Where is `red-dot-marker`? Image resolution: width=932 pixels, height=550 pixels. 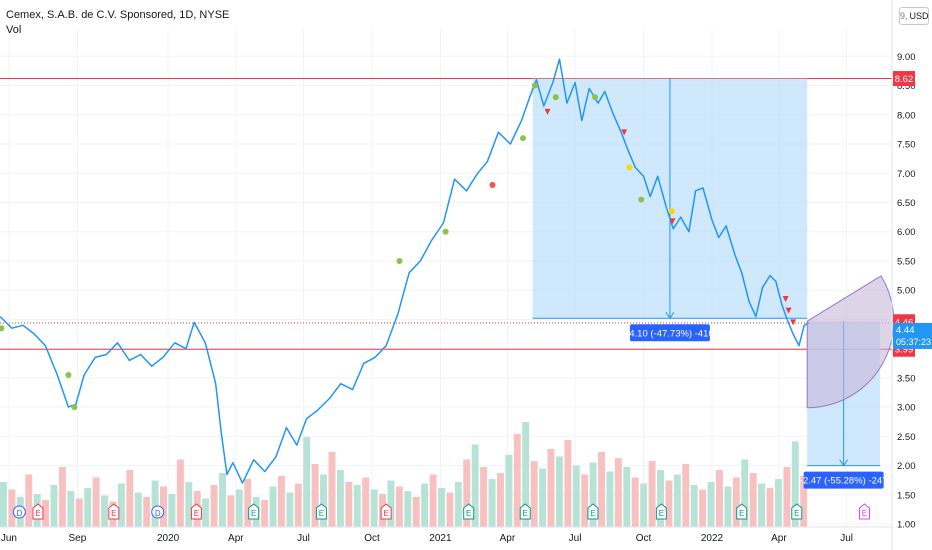
red-dot-marker is located at coordinates (492, 184).